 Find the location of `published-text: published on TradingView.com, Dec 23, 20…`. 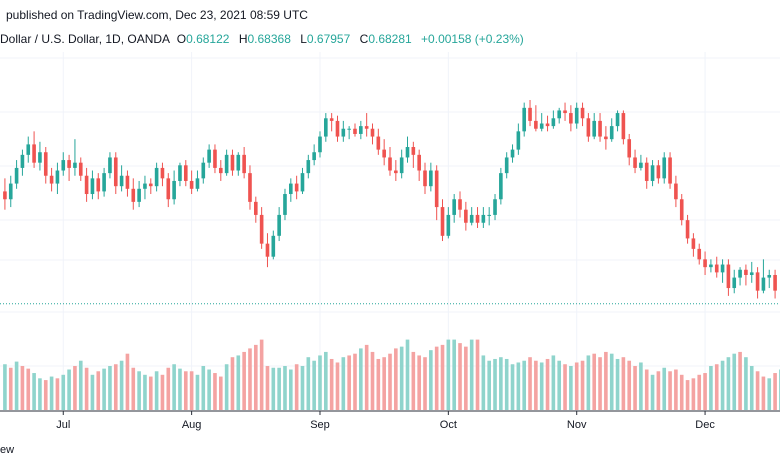

published-text: published on TradingView.com, Dec 23, 20… is located at coordinates (157, 15).